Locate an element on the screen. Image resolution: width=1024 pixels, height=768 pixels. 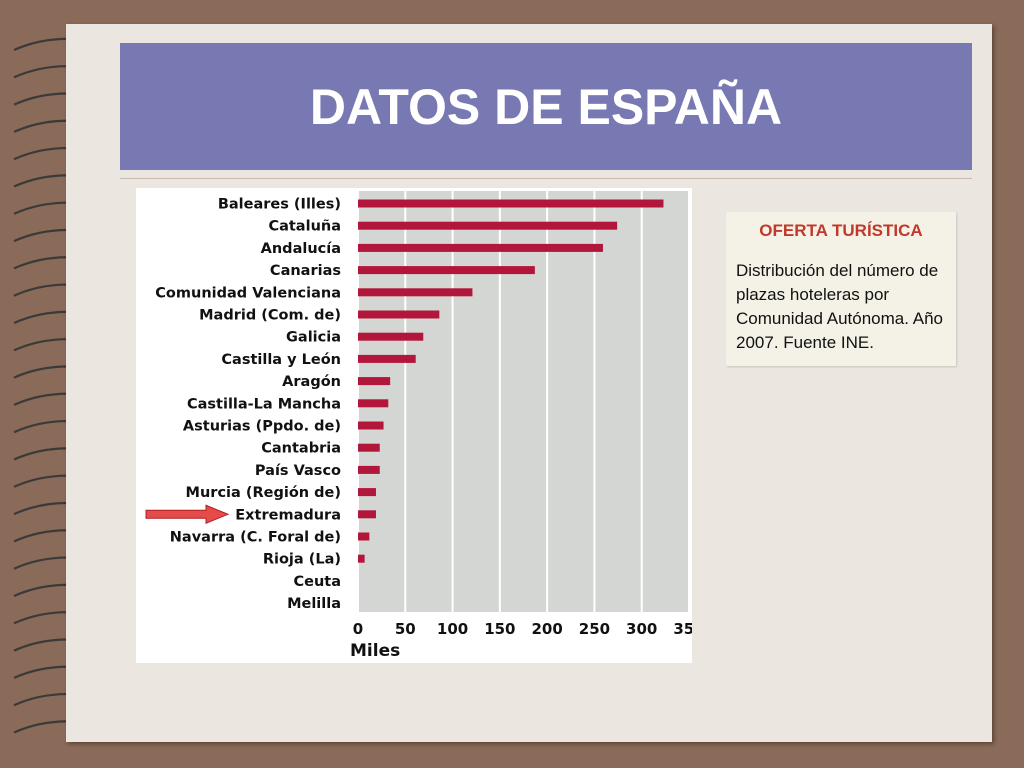
title-banner: DATOS DE ESPAÑA is located at coordinates (546, 106).